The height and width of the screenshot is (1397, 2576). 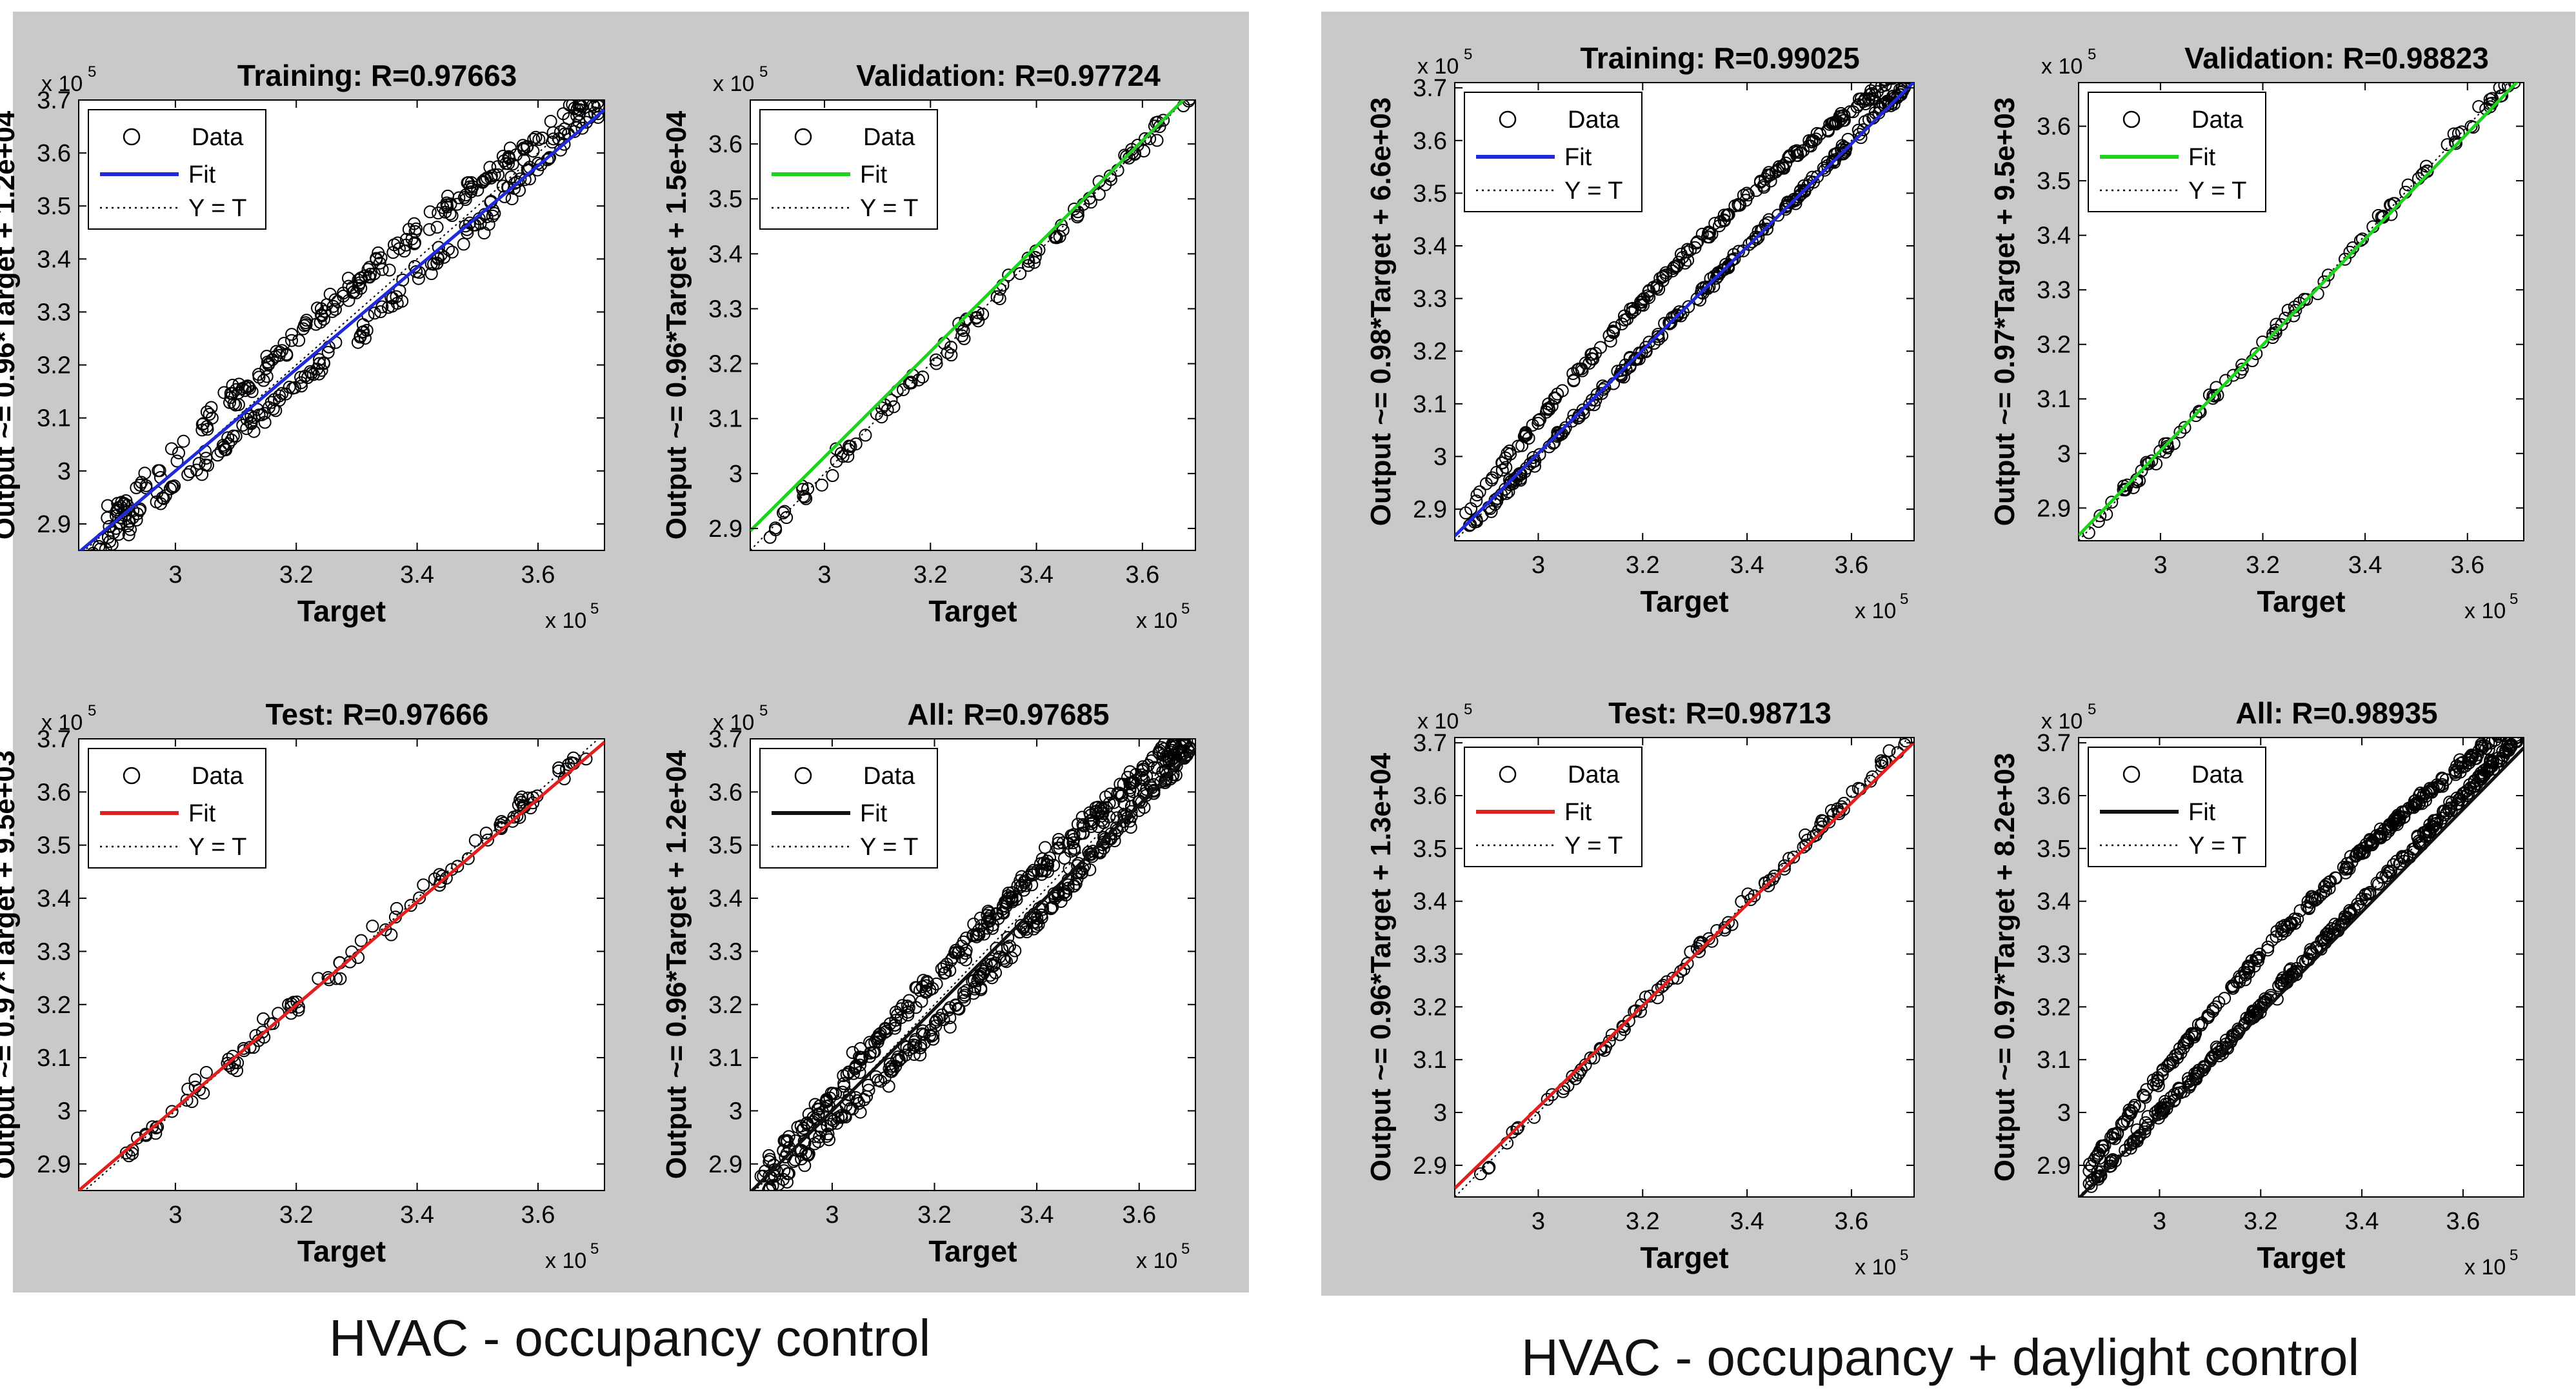 What do you see at coordinates (2467, 565) in the screenshot?
I see `x-tick-label: 3.6` at bounding box center [2467, 565].